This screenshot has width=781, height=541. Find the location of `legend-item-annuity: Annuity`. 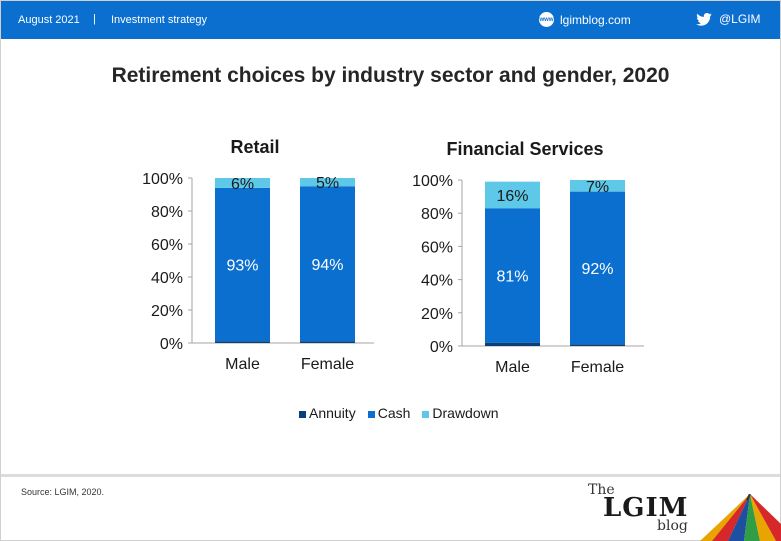

legend-item-annuity: Annuity is located at coordinates (327, 413).